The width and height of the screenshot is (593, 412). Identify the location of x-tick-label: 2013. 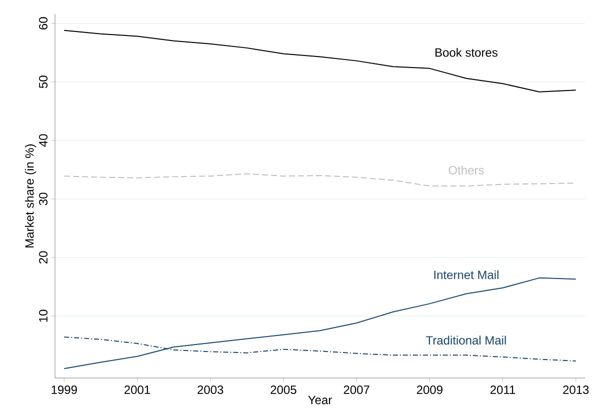
(576, 390).